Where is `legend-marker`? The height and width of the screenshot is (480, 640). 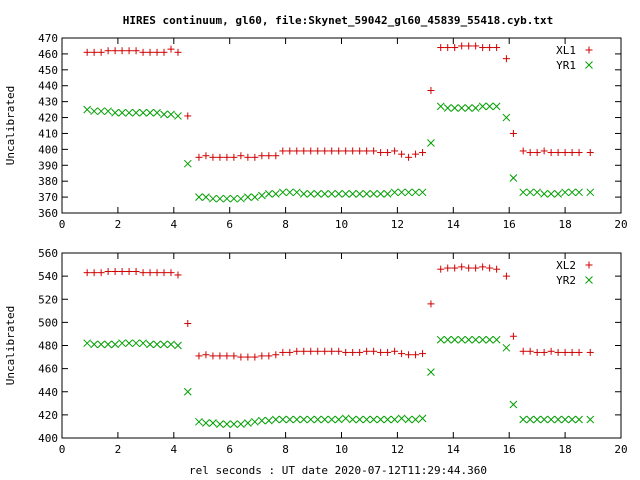
legend-marker is located at coordinates (589, 265).